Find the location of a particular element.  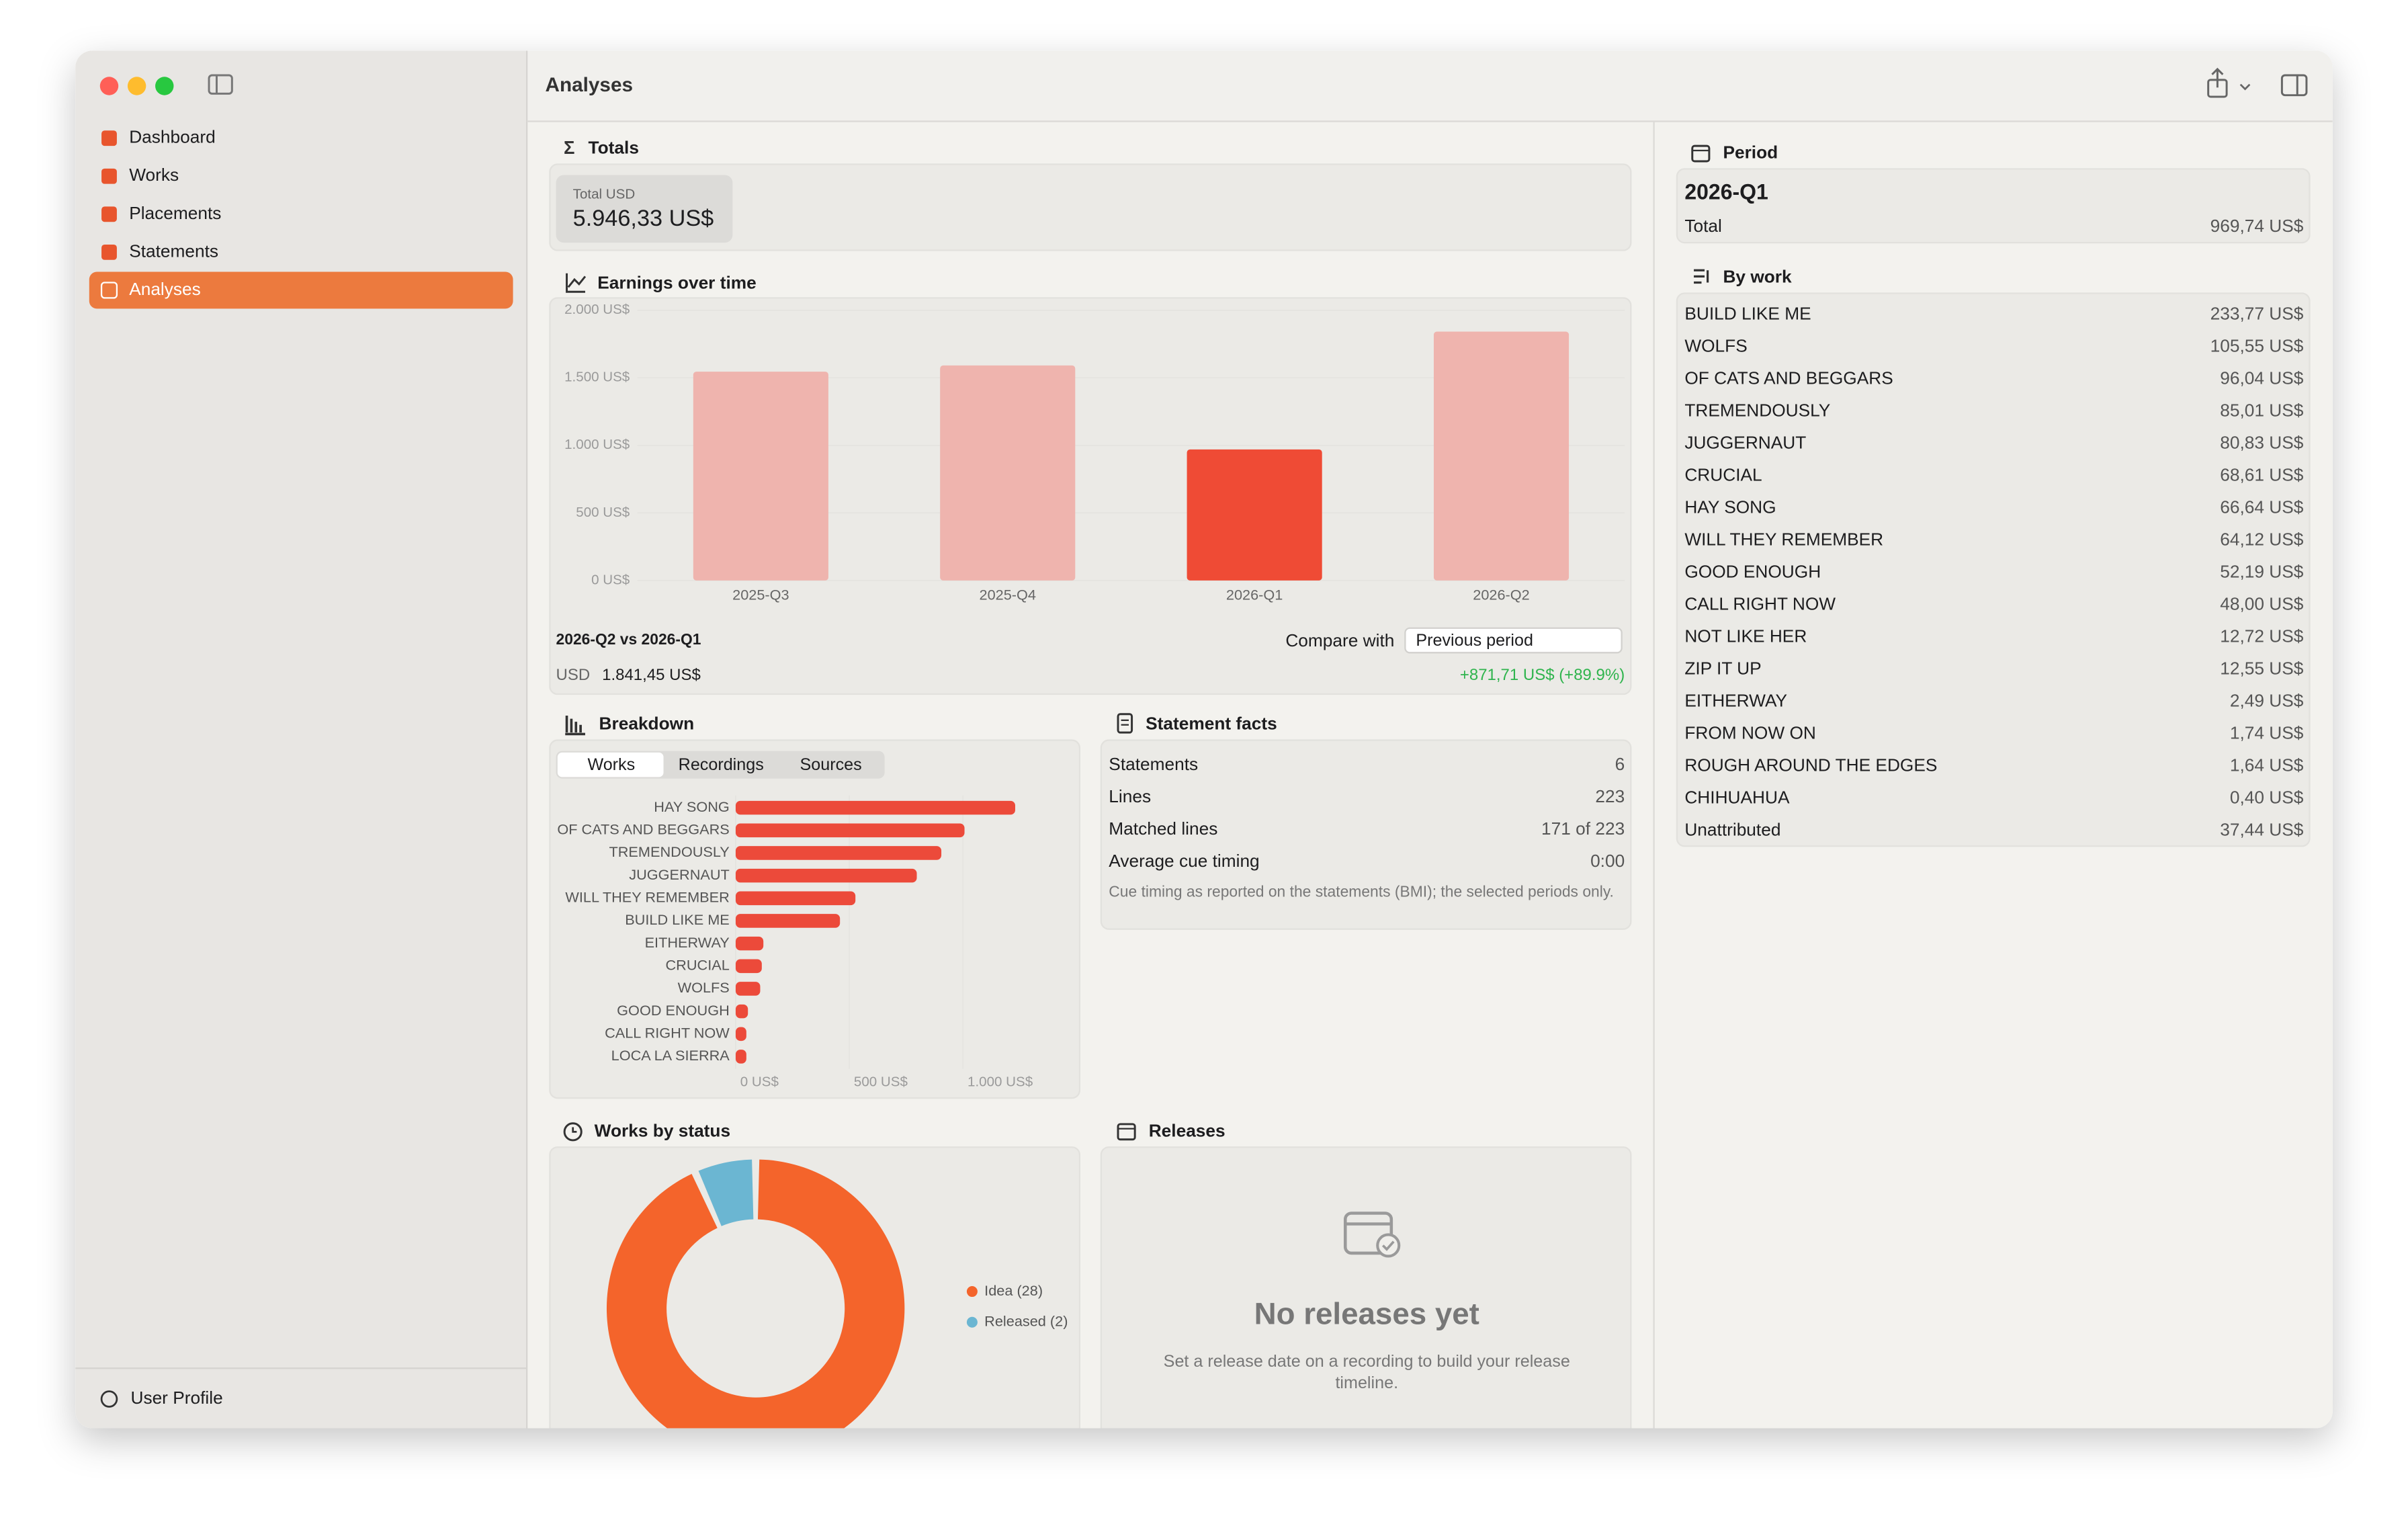

comparison-title: 2026-Q2 vs 2026-Q1 is located at coordinates (628, 639).